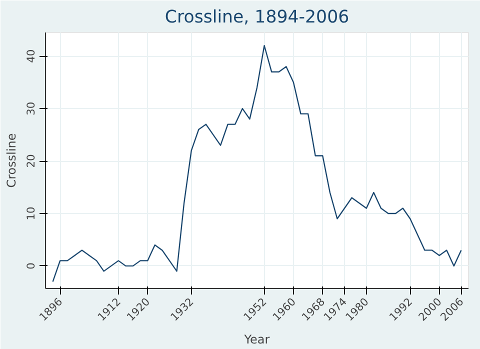  I want to click on x-axis-title: Year, so click(256, 339).